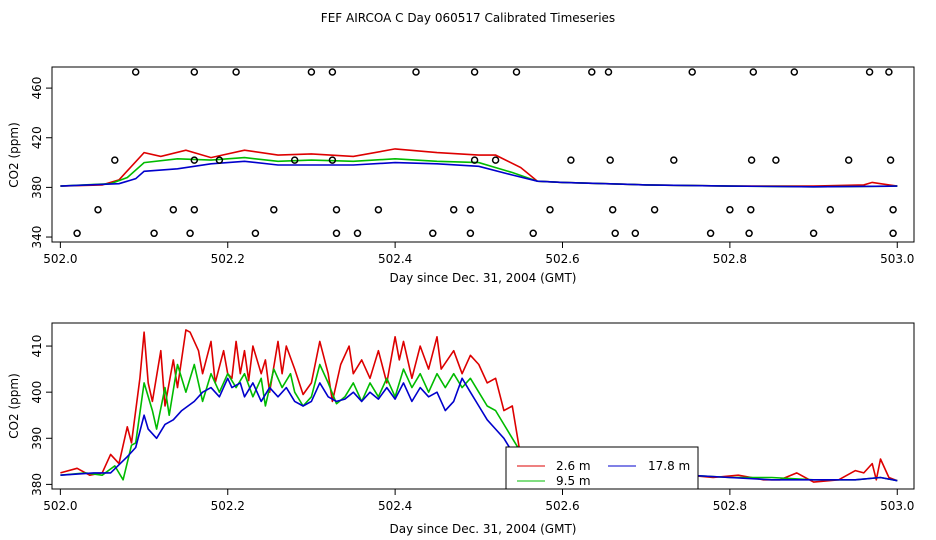 This screenshot has width=936, height=540. I want to click on legend-label-9-5m: 9.5 m, so click(573, 481).